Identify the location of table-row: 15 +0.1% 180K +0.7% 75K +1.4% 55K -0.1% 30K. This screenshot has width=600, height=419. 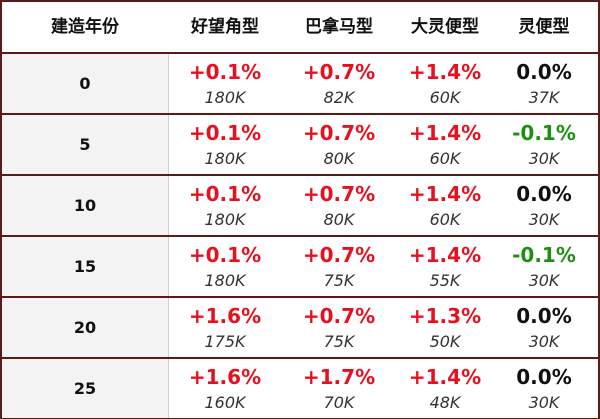
(300, 267).